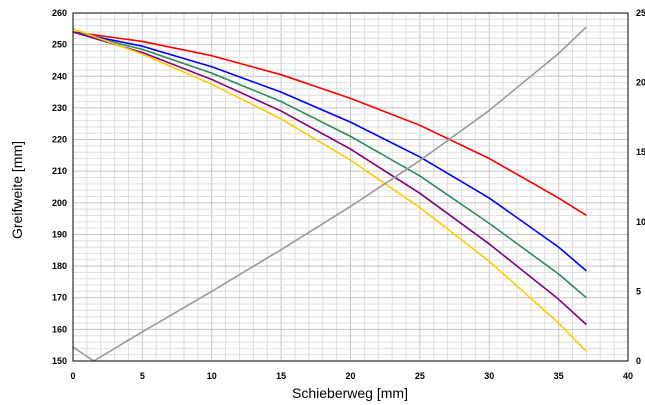 The image size is (645, 405). What do you see at coordinates (59, 266) in the screenshot?
I see `y-tick-label: 180` at bounding box center [59, 266].